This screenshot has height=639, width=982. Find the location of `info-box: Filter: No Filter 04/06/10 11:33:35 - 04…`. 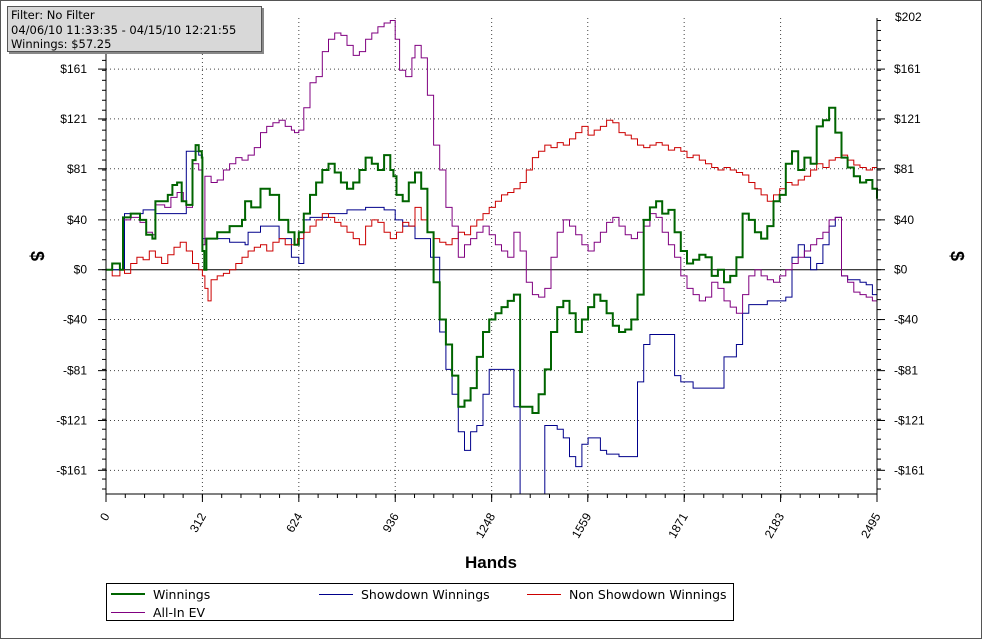

info-box: Filter: No Filter 04/06/10 11:33:35 - 04… is located at coordinates (134, 29).